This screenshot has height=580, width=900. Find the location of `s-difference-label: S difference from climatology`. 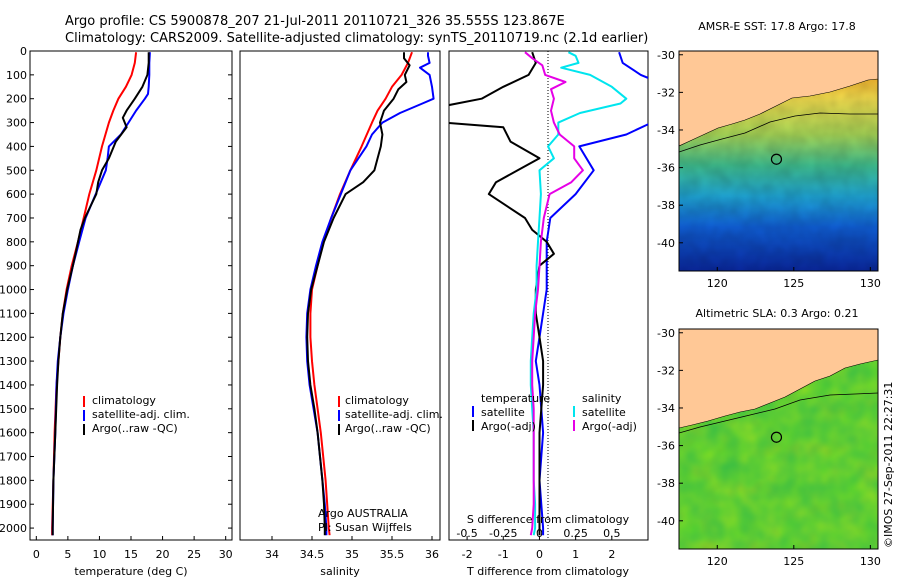

s-difference-label: S difference from climatology is located at coordinates (548, 519).